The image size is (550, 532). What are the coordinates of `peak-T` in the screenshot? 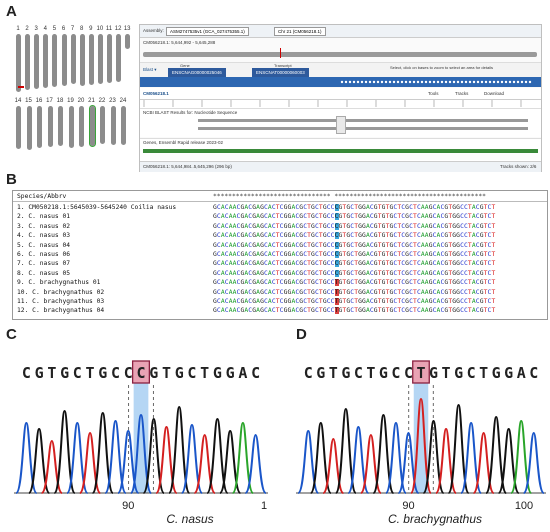 It's located at (204, 463).